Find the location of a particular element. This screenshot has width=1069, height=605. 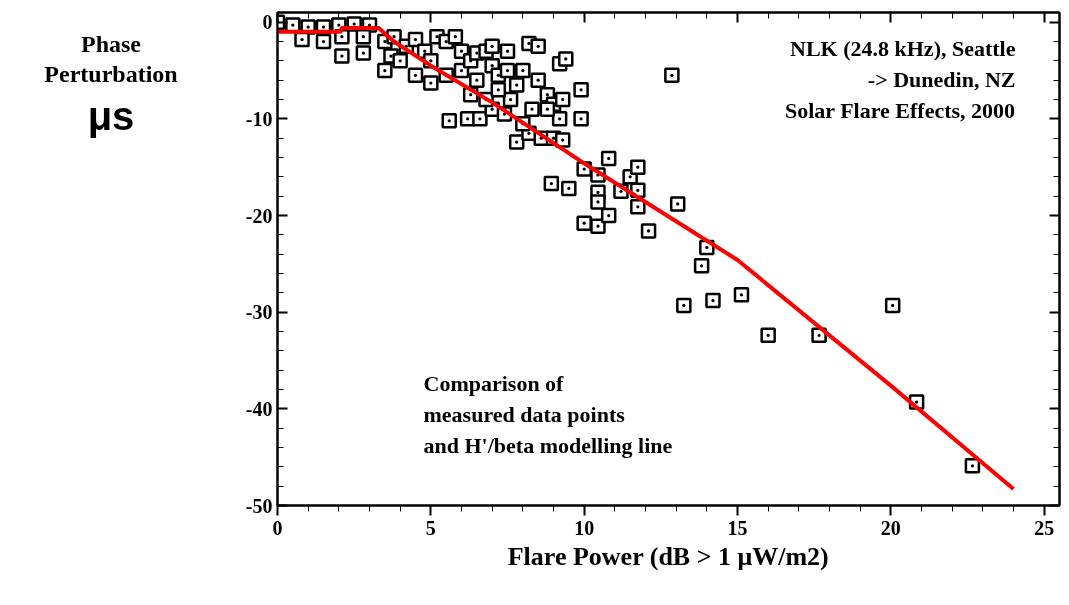

y-axis-title: Phase Perturbation μs is located at coordinates (111, 84).